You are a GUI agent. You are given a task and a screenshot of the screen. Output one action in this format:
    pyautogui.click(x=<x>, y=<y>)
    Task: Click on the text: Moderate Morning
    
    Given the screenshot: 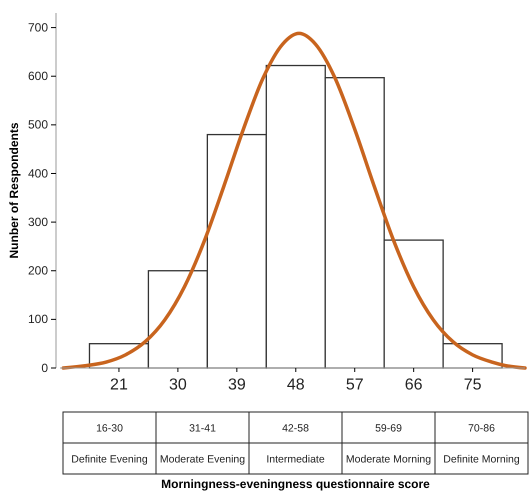 What is the action you would take?
    pyautogui.click(x=389, y=460)
    